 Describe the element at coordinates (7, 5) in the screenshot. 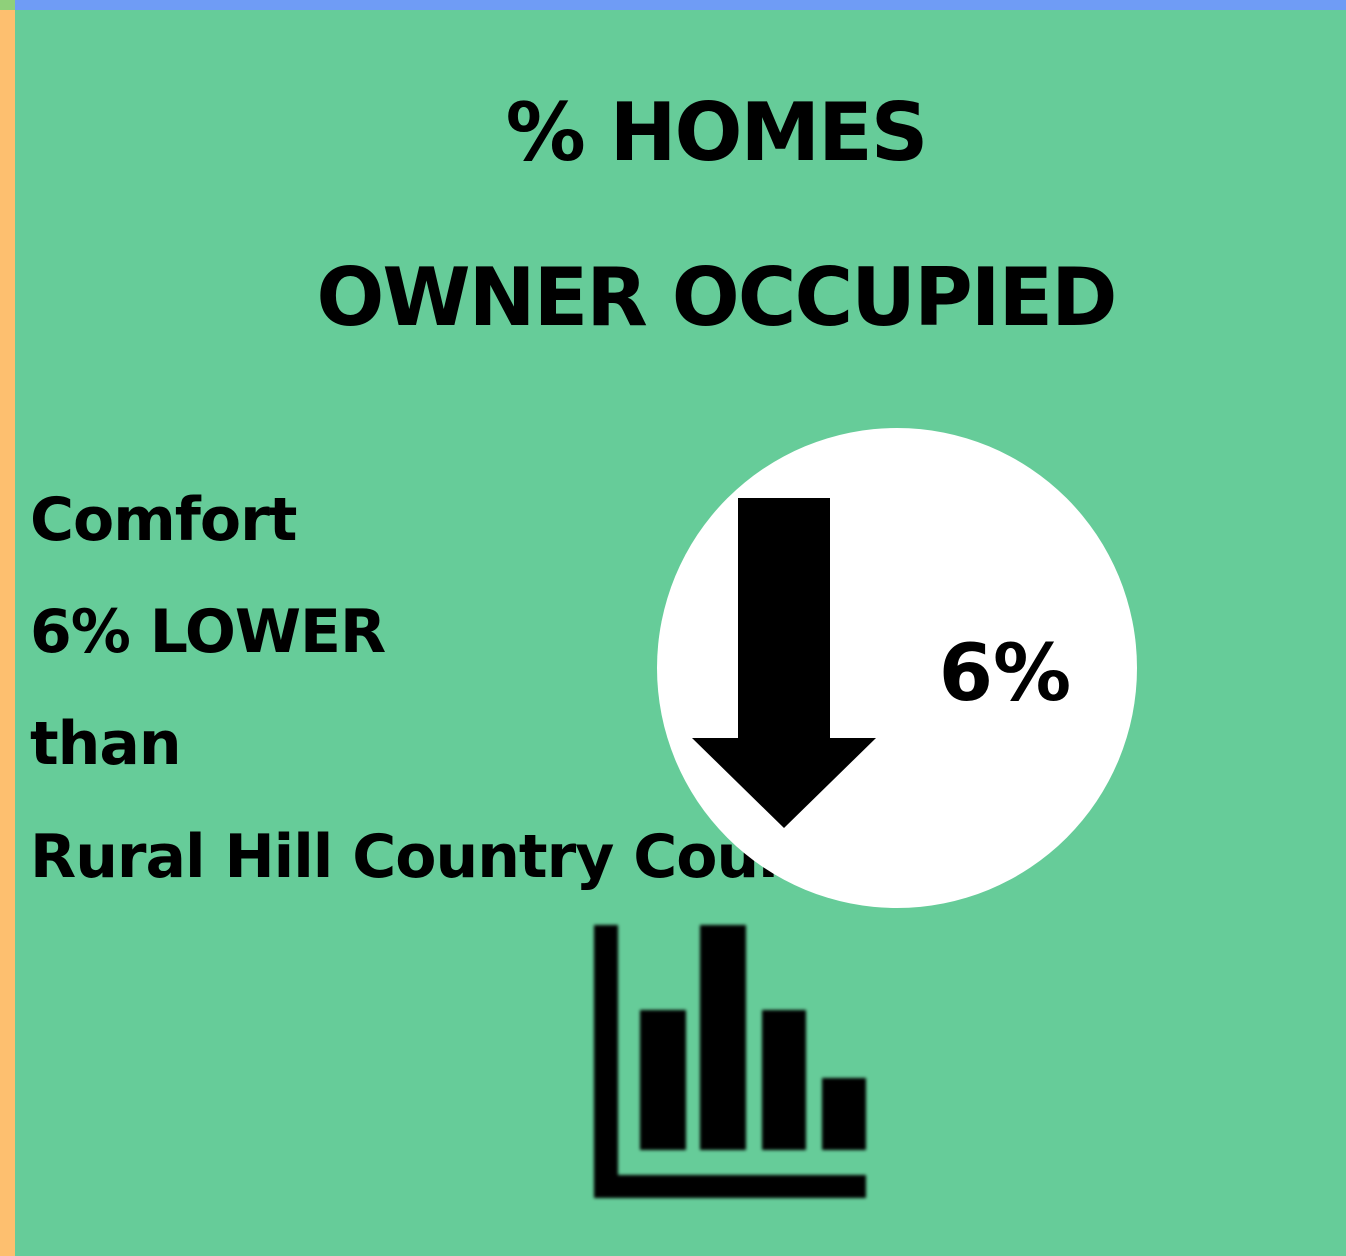

I see `corner` at that location.